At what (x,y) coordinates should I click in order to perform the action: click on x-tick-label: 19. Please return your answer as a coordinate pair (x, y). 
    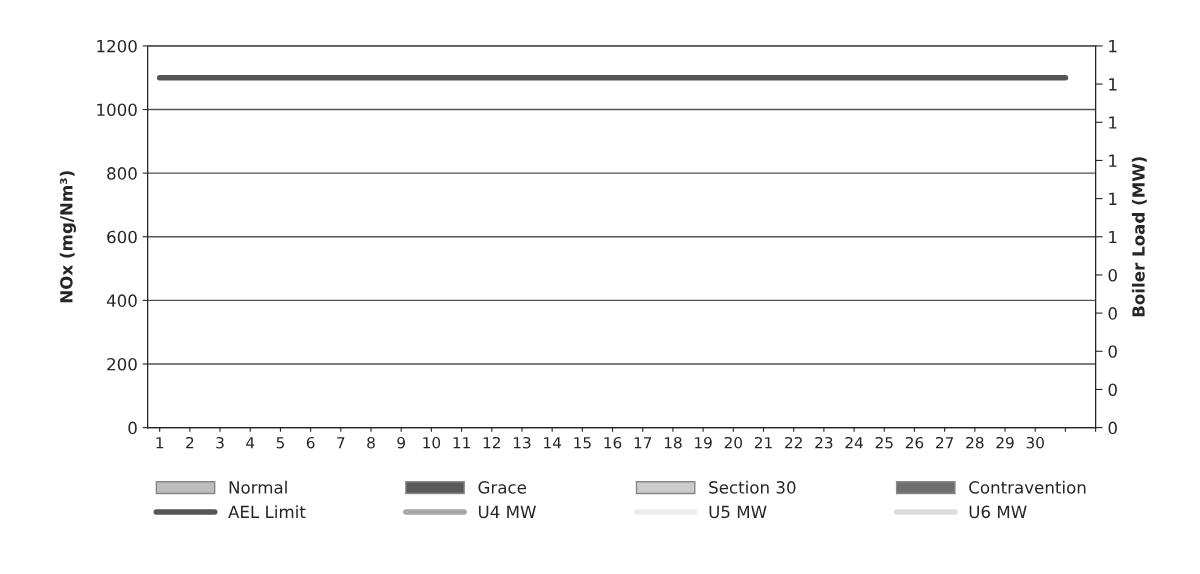
    Looking at the image, I should click on (703, 442).